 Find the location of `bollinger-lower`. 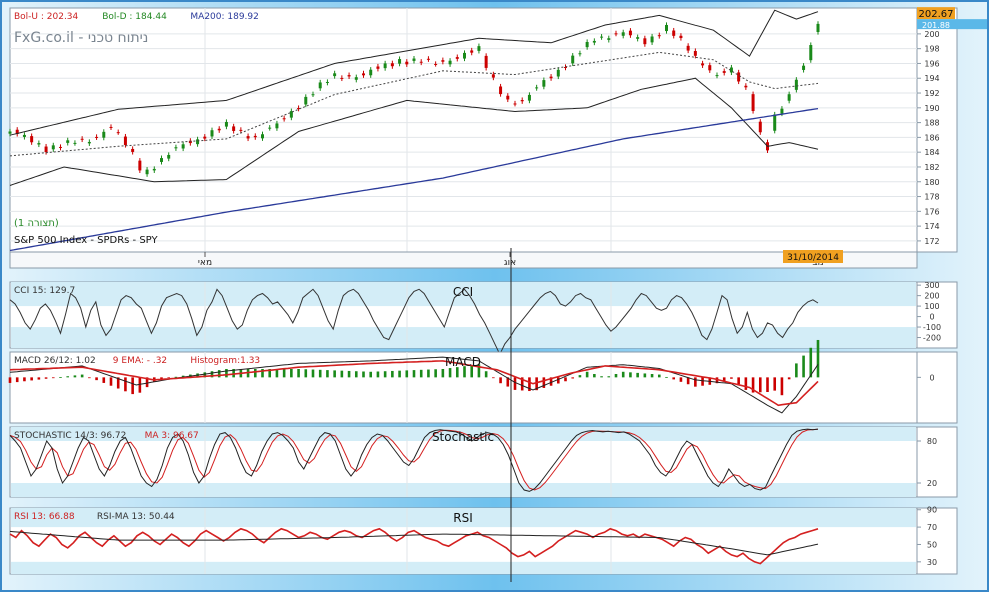

bollinger-lower is located at coordinates (414, 131).